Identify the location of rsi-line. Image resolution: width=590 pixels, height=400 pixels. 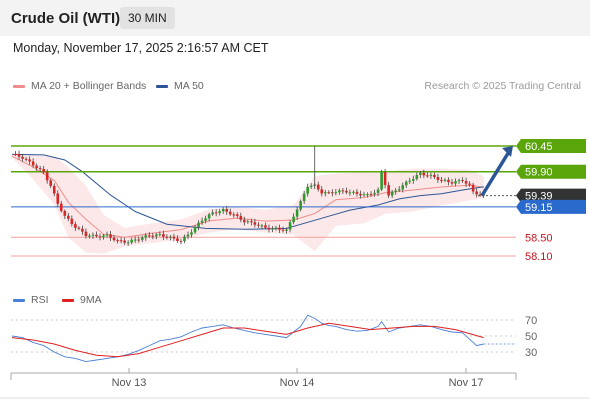
(247, 338).